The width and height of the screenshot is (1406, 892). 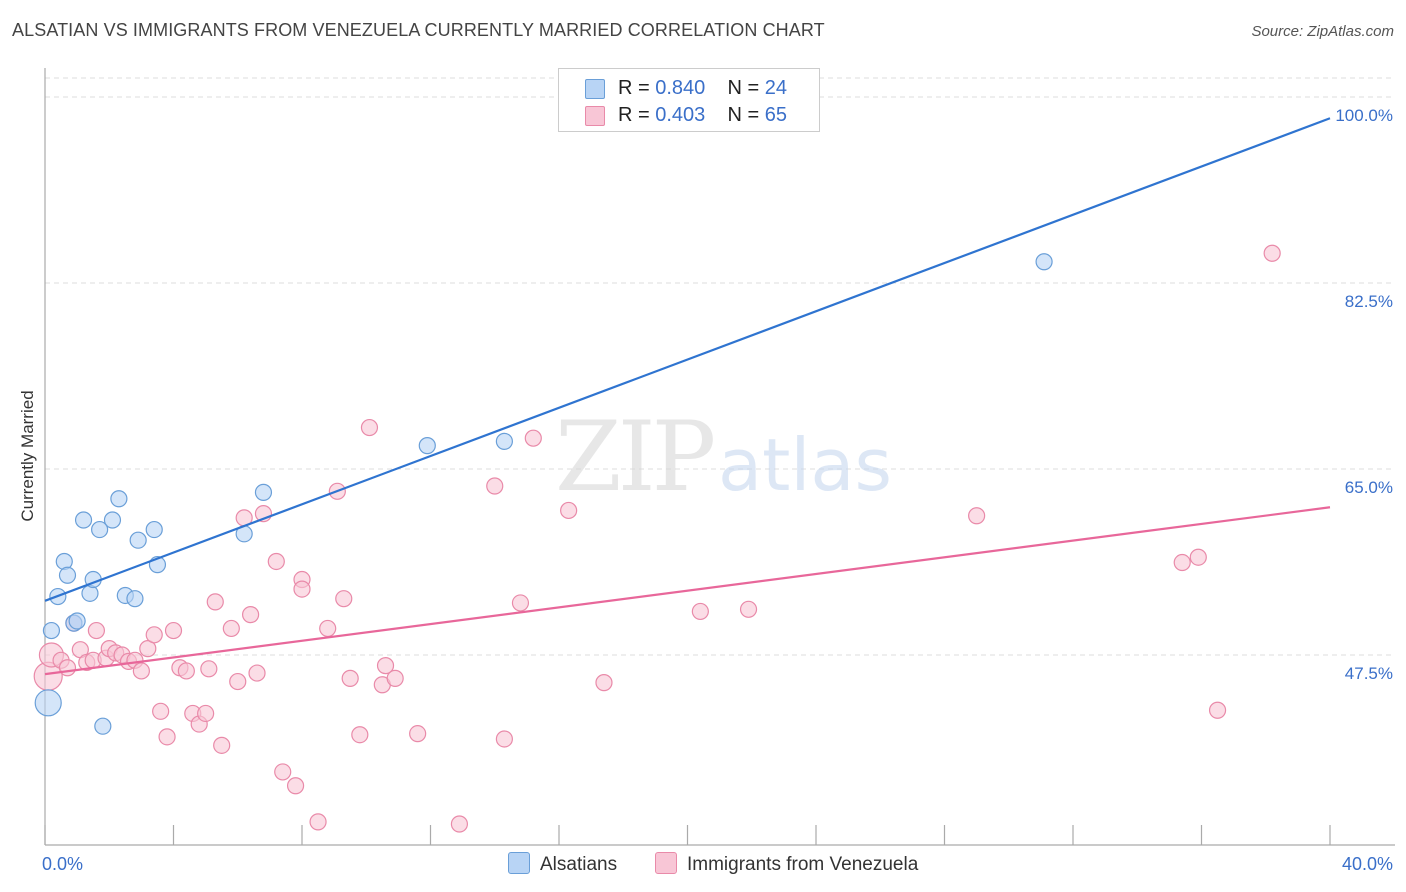 What do you see at coordinates (805, 465) in the screenshot?
I see `watermark-atlas: atlas` at bounding box center [805, 465].